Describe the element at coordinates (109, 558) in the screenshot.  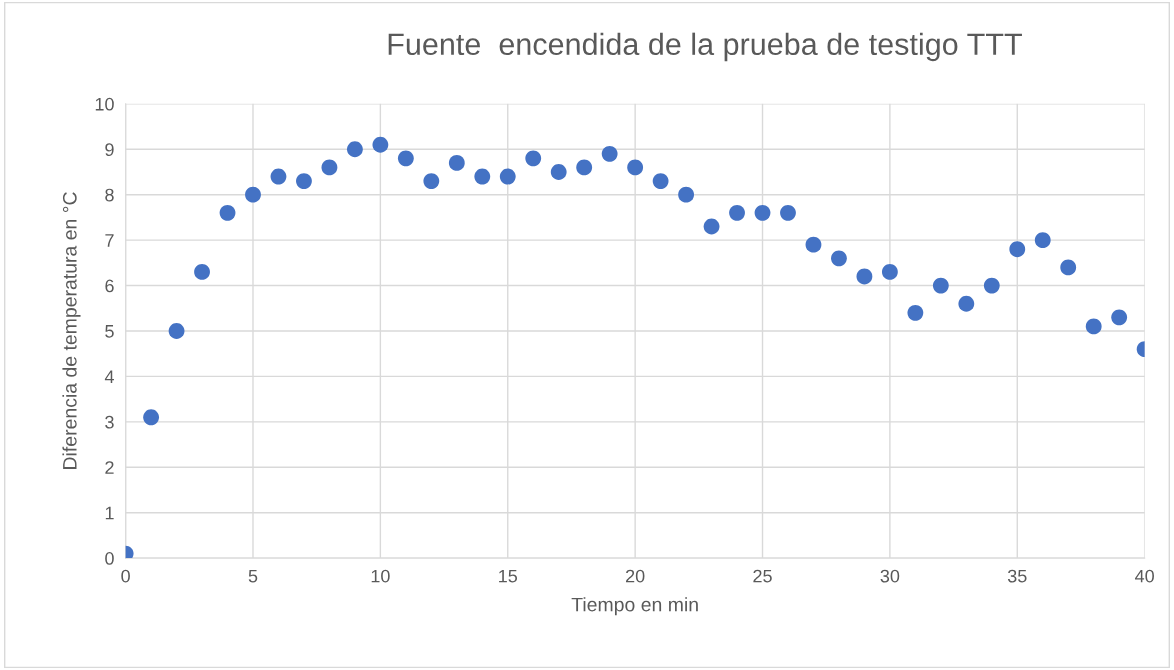
I see `y-tick-label: 0` at that location.